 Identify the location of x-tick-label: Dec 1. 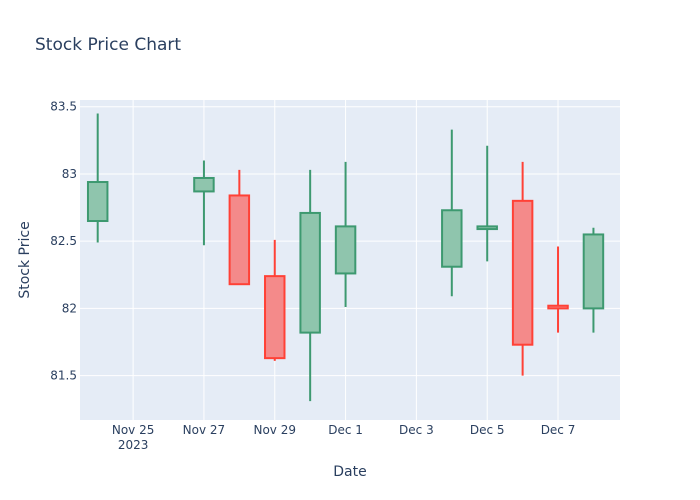
(345, 430).